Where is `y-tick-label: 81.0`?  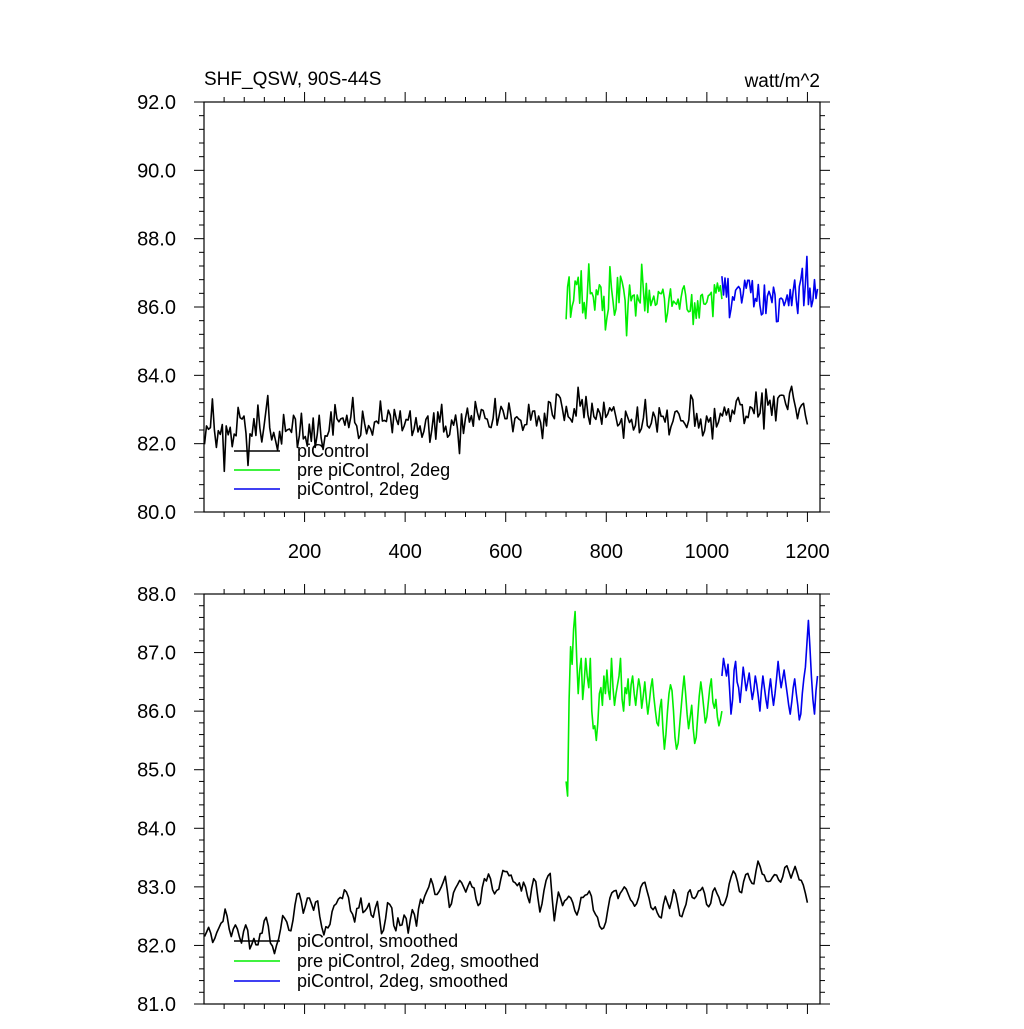 y-tick-label: 81.0 is located at coordinates (156, 1005).